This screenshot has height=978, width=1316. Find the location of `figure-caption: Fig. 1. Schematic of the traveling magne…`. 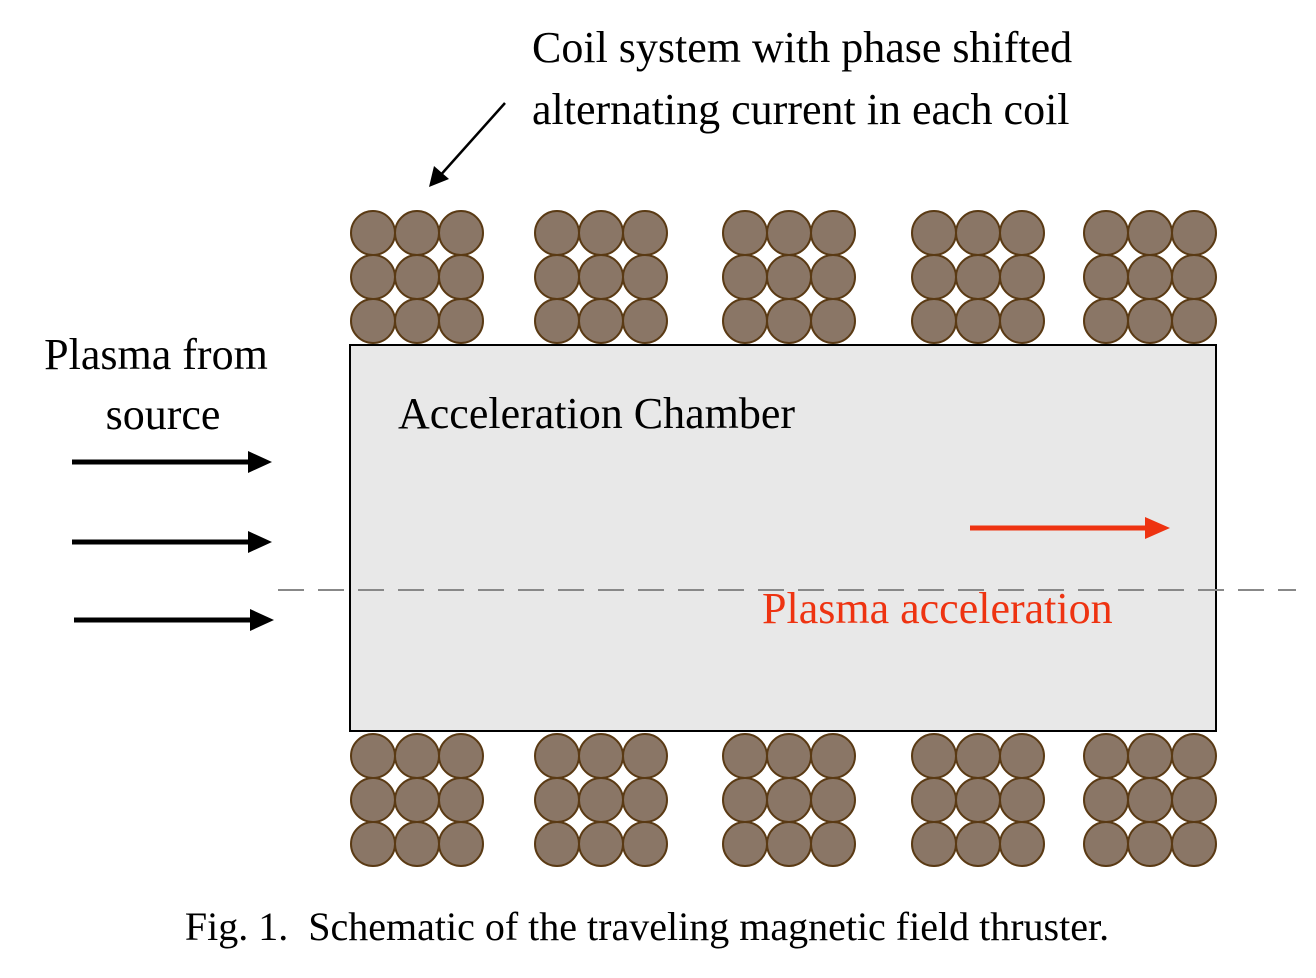

figure-caption: Fig. 1. Schematic of the traveling magne… is located at coordinates (647, 926).